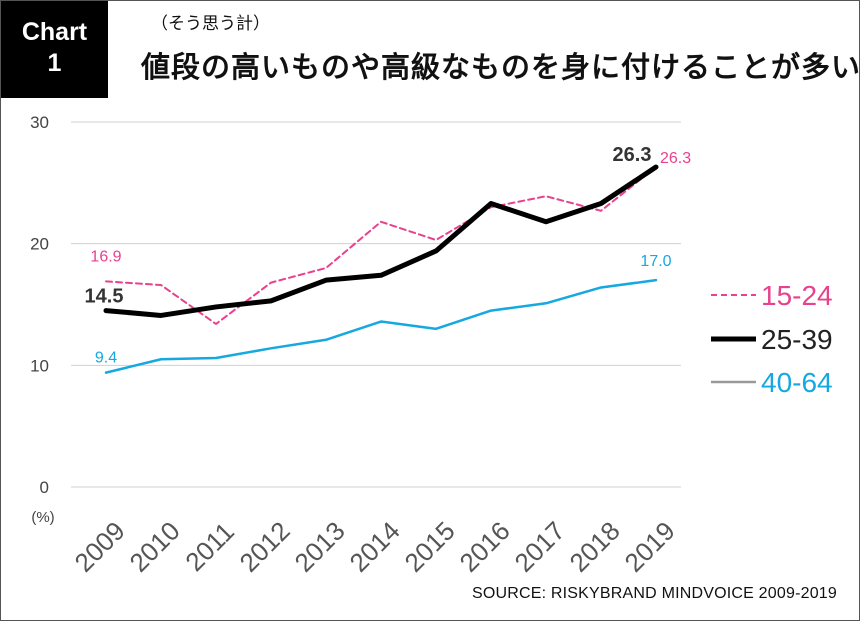 The height and width of the screenshot is (622, 860). I want to click on y-tick-label: 20, so click(39, 244).